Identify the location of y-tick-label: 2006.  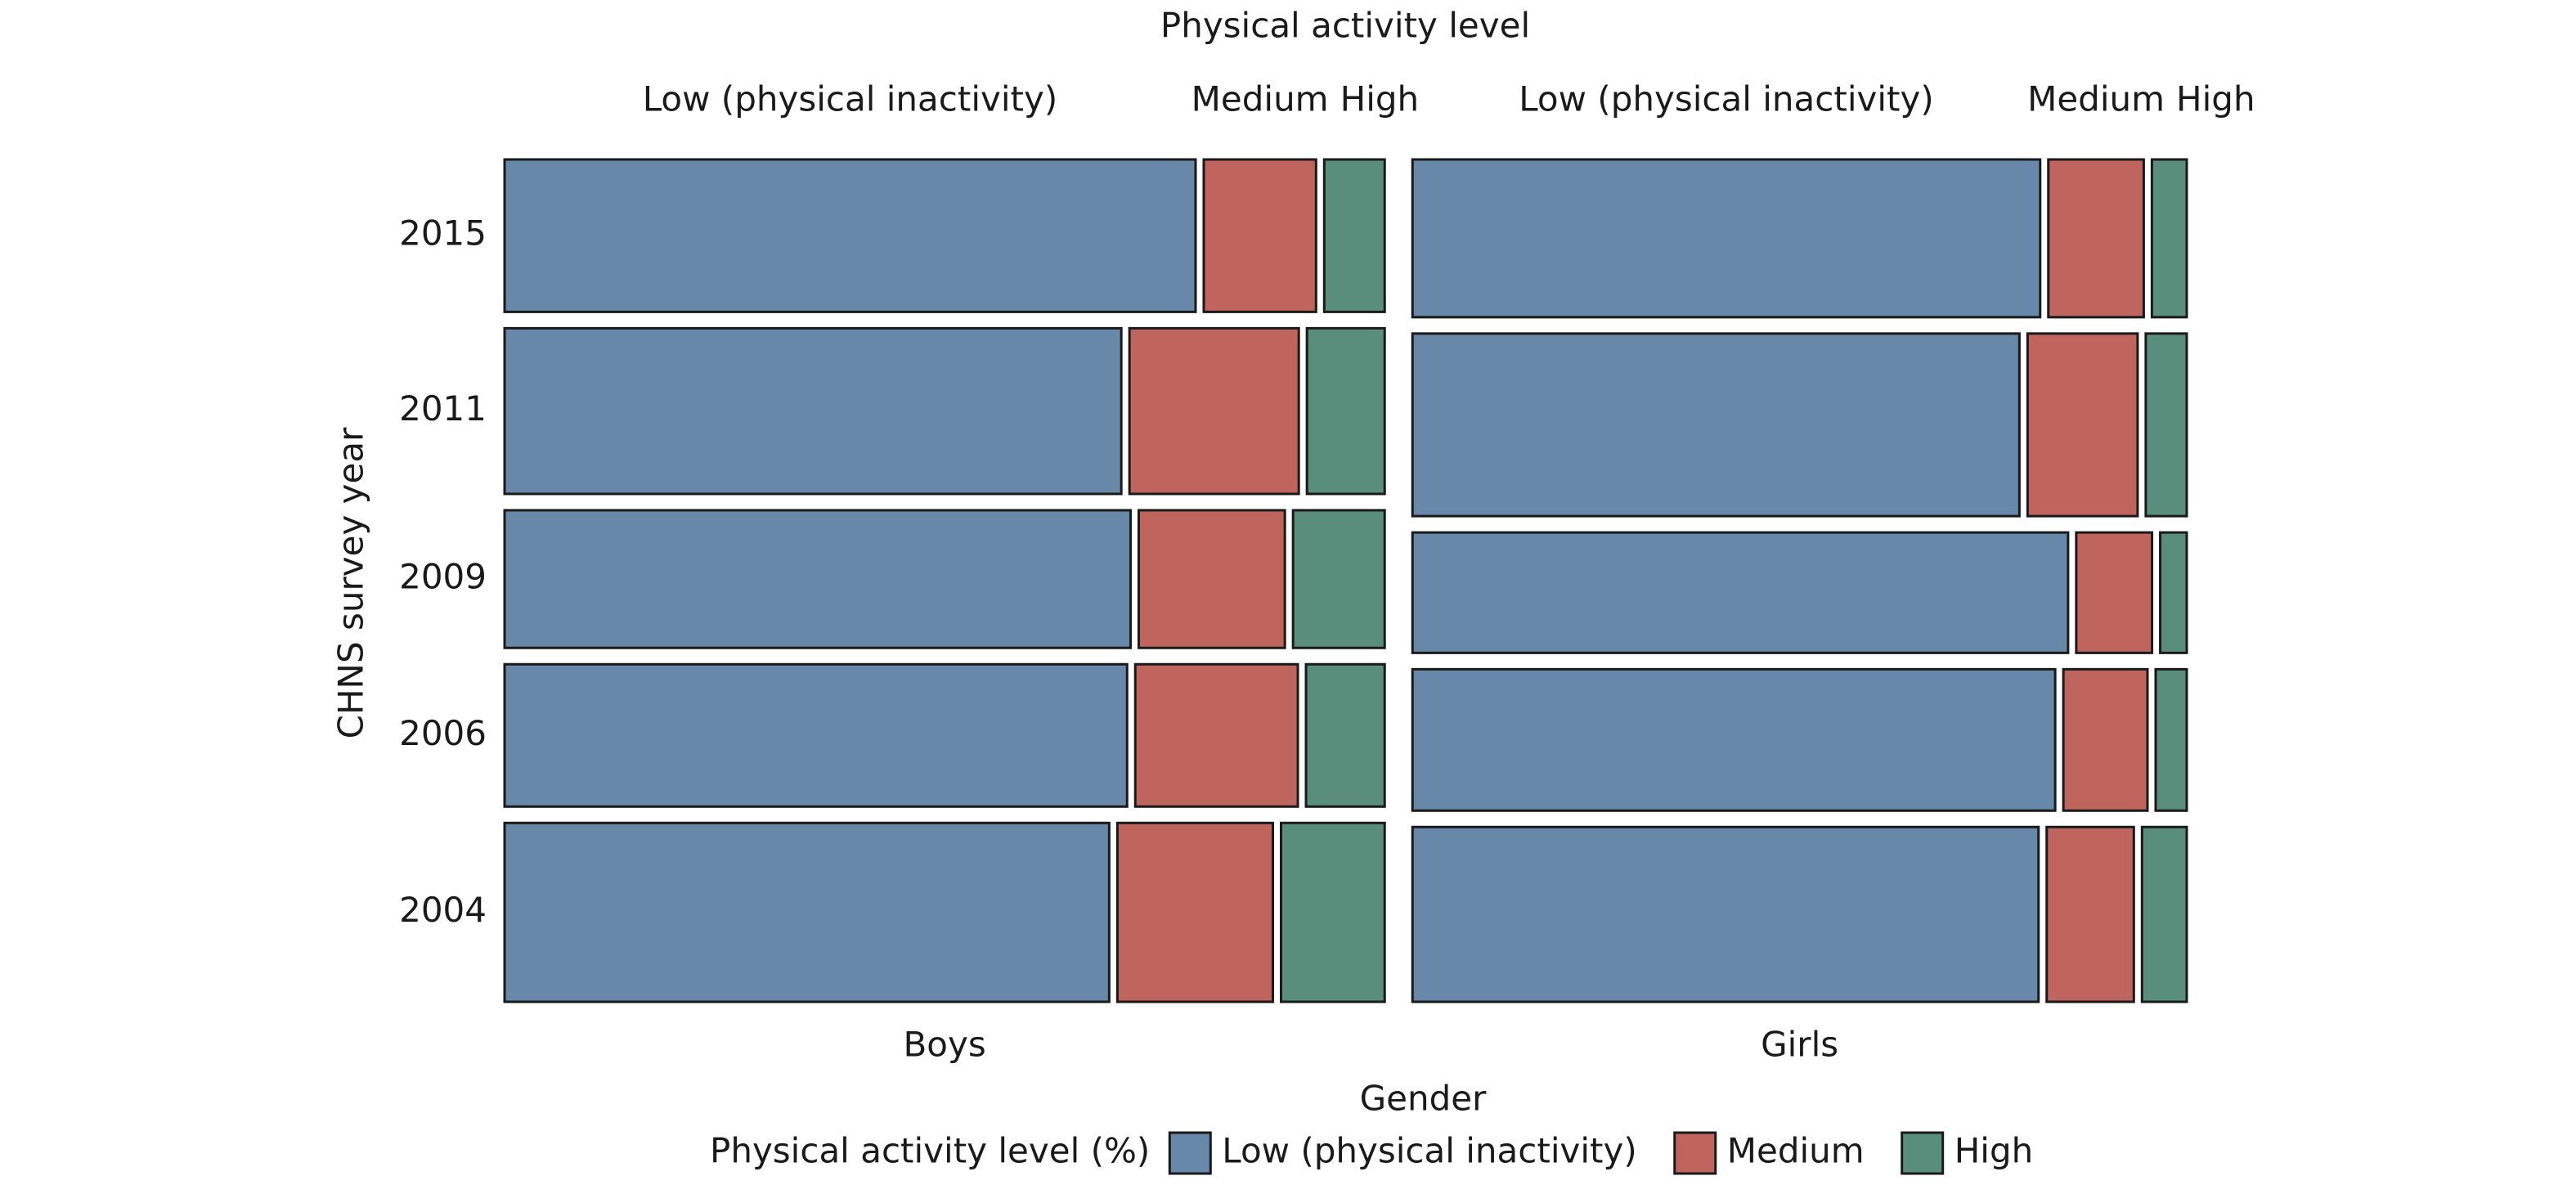
(443, 733).